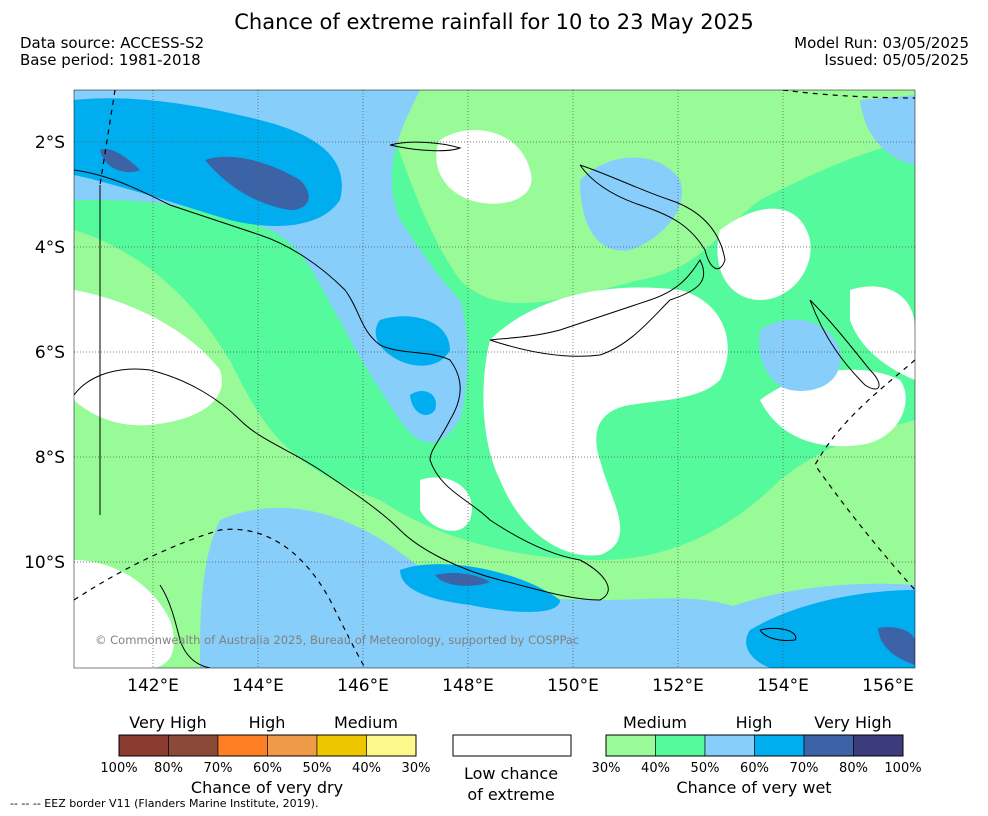  Describe the element at coordinates (124, 614) in the screenshot. I see `field-low-southwest` at that location.